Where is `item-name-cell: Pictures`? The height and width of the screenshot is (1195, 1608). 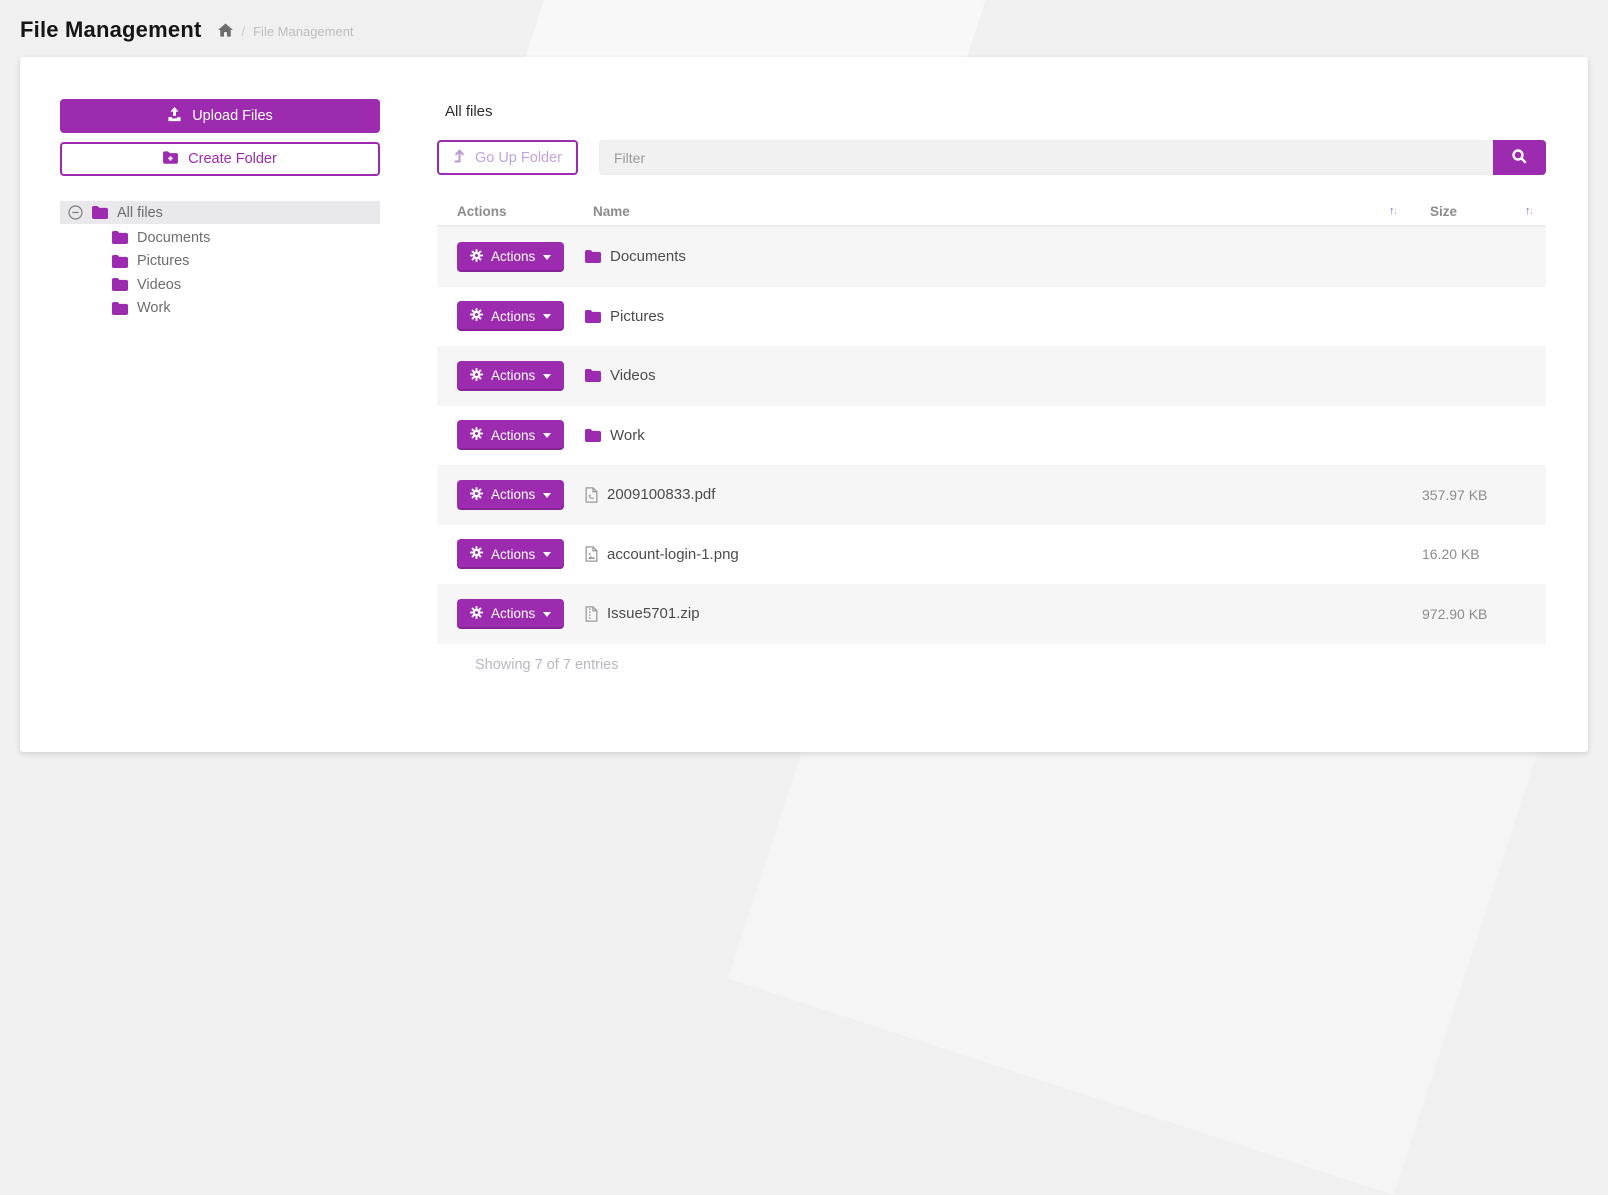
item-name-cell: Pictures is located at coordinates (991, 316).